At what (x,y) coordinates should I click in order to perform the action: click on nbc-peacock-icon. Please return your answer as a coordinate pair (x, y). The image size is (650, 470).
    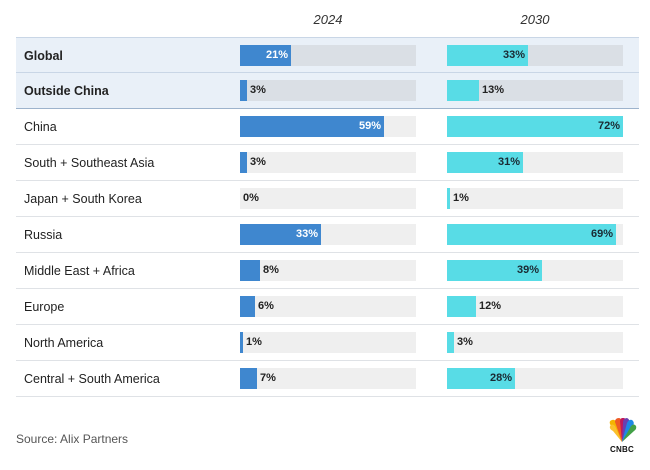
    Looking at the image, I should click on (623, 429).